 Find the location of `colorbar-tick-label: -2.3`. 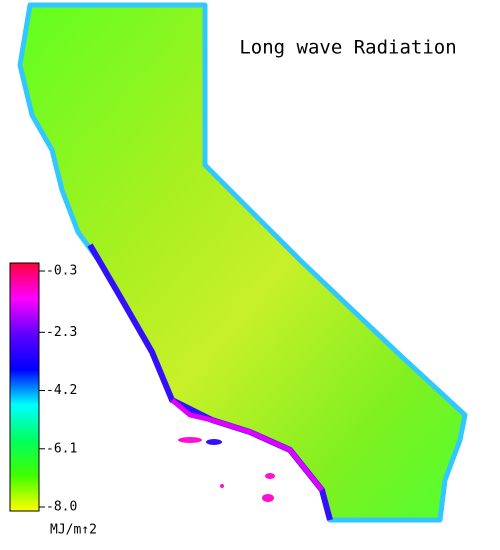

colorbar-tick-label: -2.3 is located at coordinates (61, 332).